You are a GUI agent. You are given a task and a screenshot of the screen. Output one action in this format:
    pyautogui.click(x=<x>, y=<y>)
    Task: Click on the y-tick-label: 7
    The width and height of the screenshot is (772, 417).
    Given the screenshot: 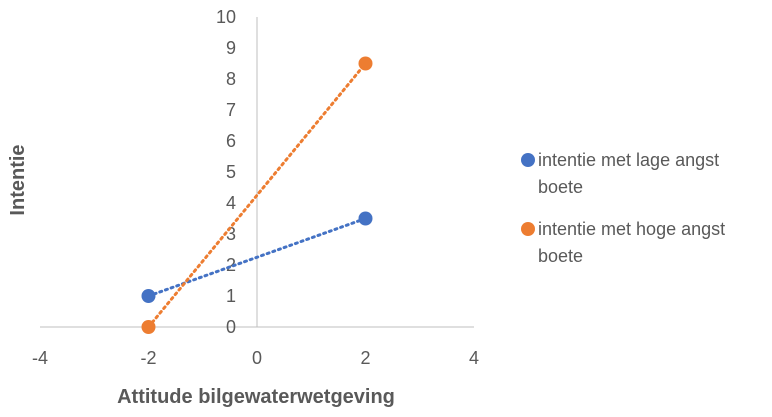 What is the action you would take?
    pyautogui.click(x=231, y=110)
    